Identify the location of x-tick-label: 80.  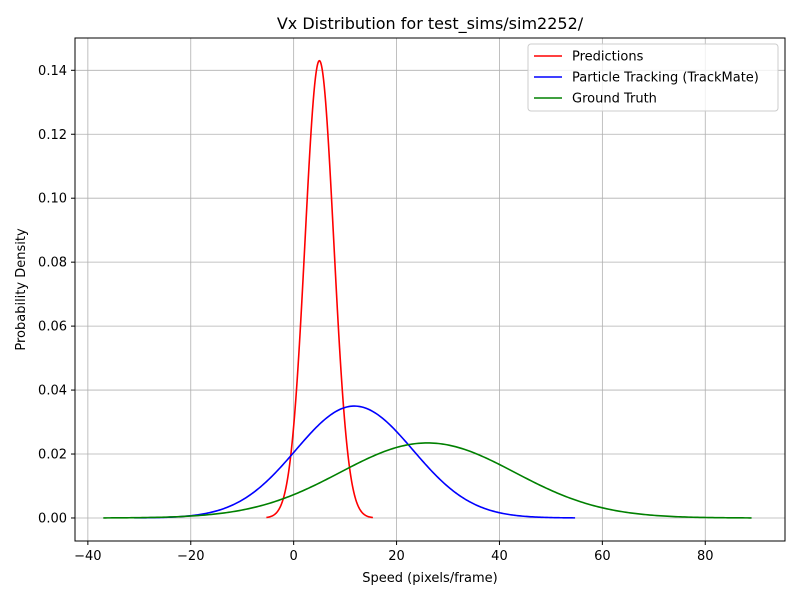
(705, 556).